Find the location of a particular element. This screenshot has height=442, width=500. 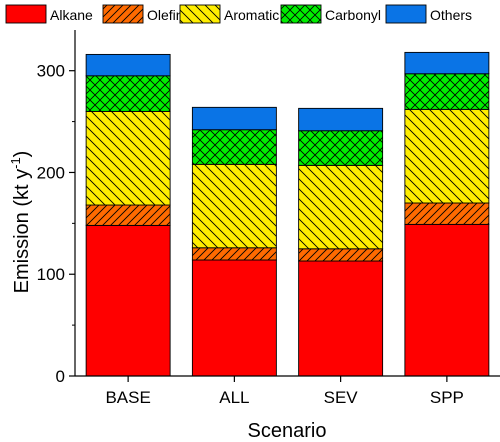

bar-all-others is located at coordinates (234, 118).